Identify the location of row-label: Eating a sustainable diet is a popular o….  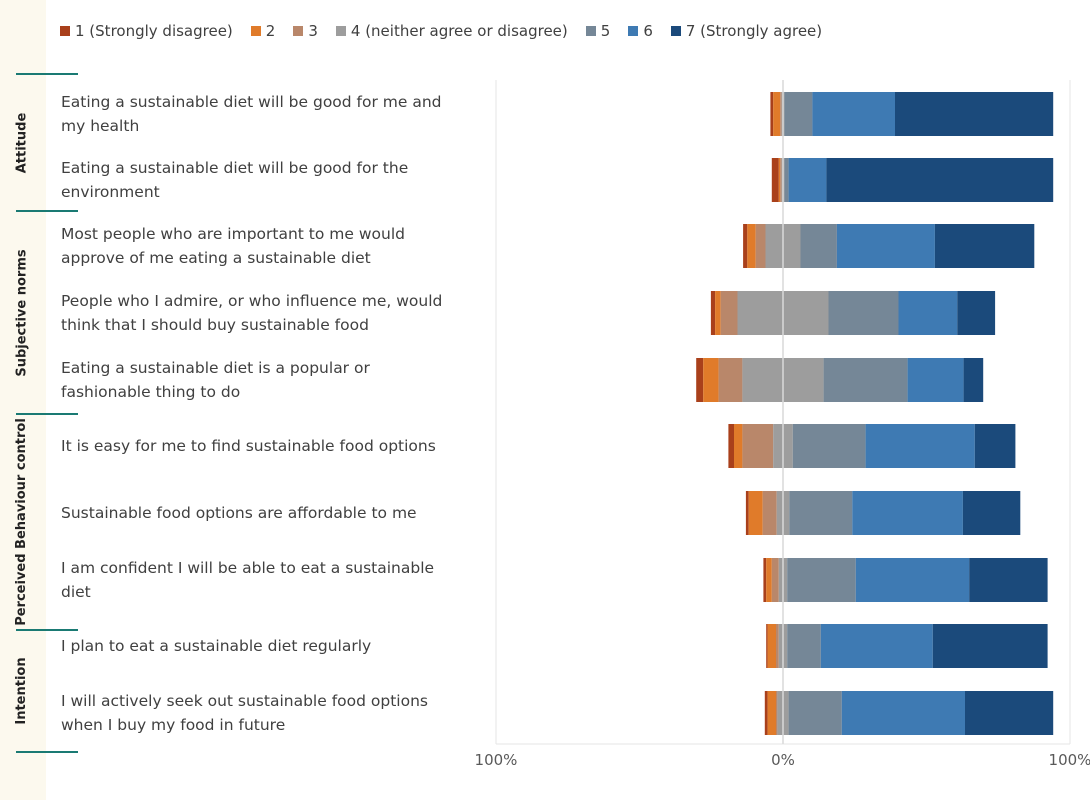
(215, 380).